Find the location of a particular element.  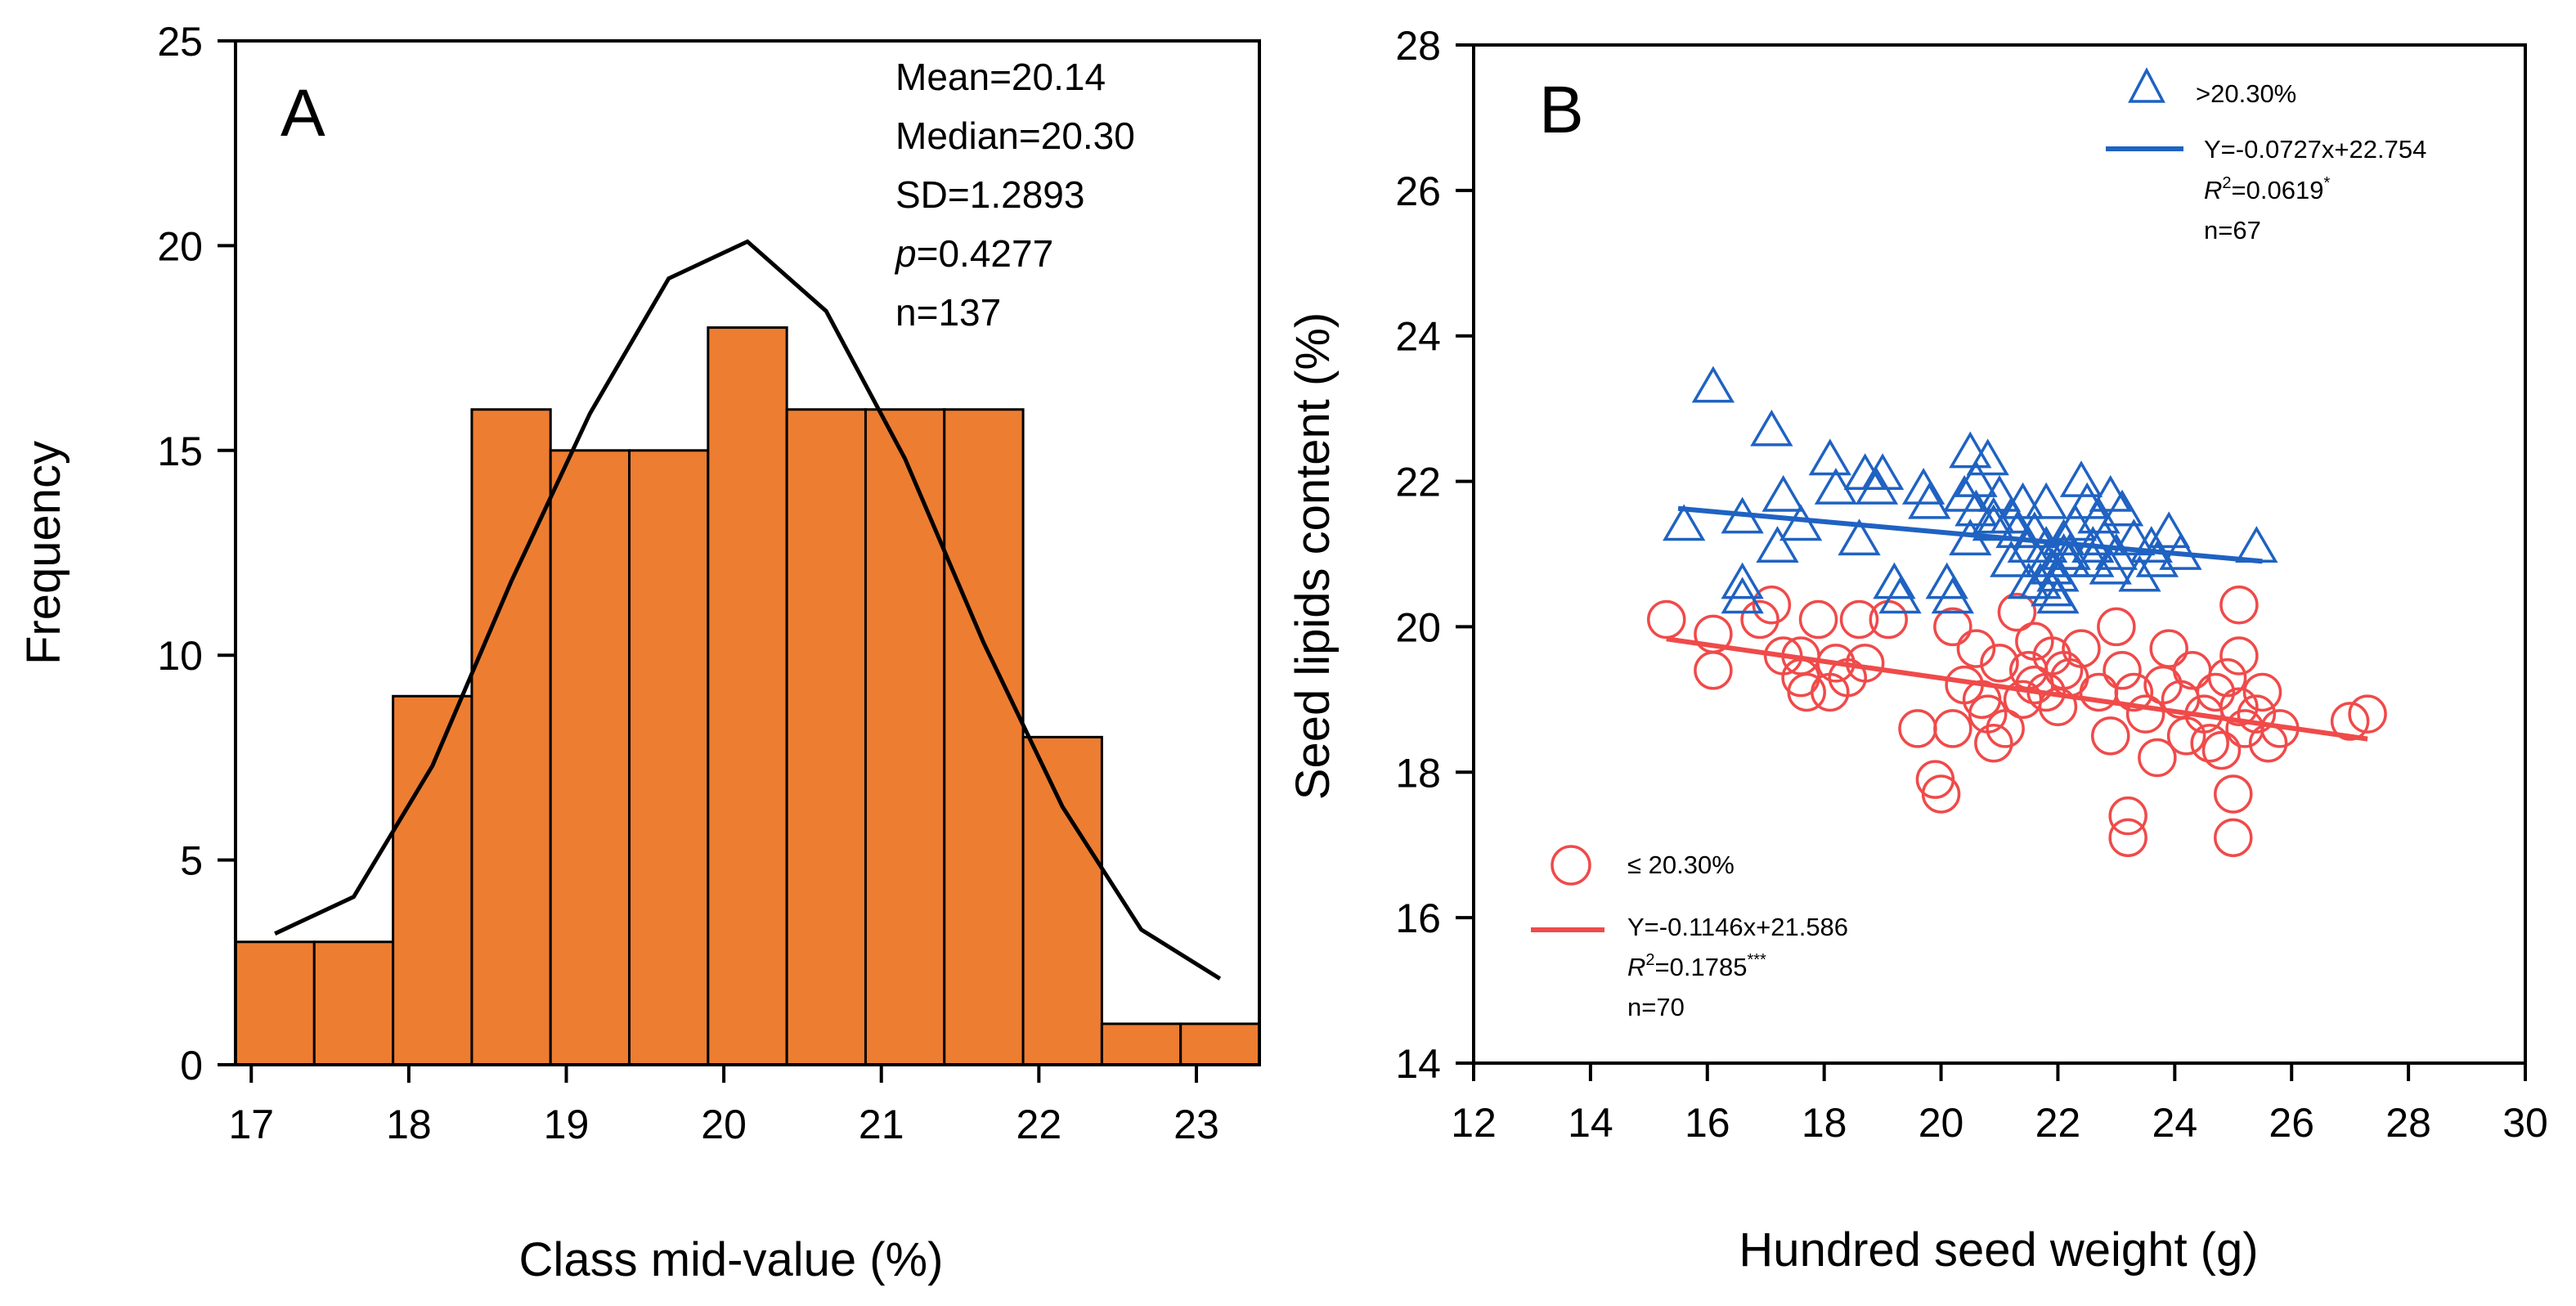

n-high: n=67 is located at coordinates (2233, 231).